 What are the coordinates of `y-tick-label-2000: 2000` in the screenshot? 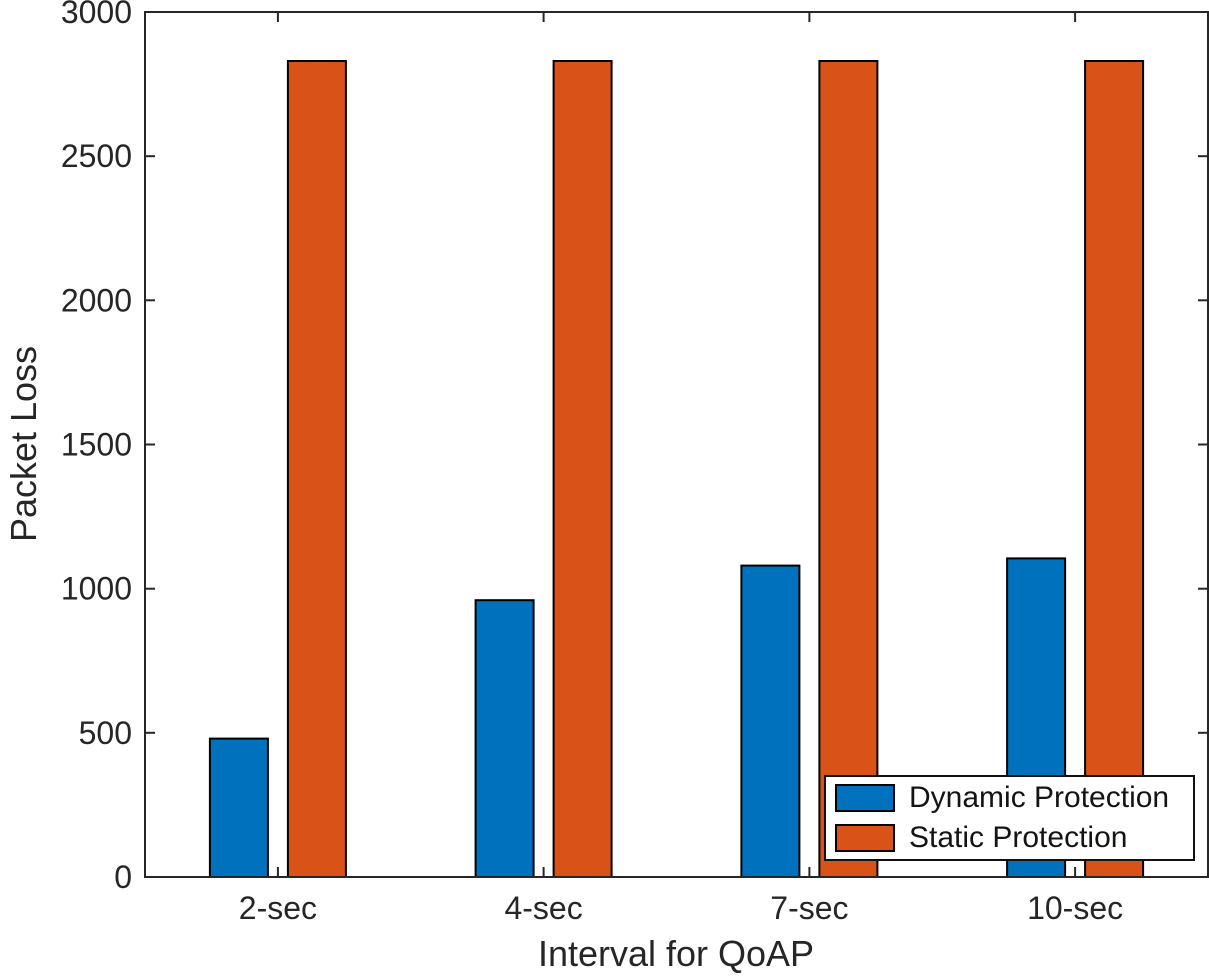 It's located at (96, 300).